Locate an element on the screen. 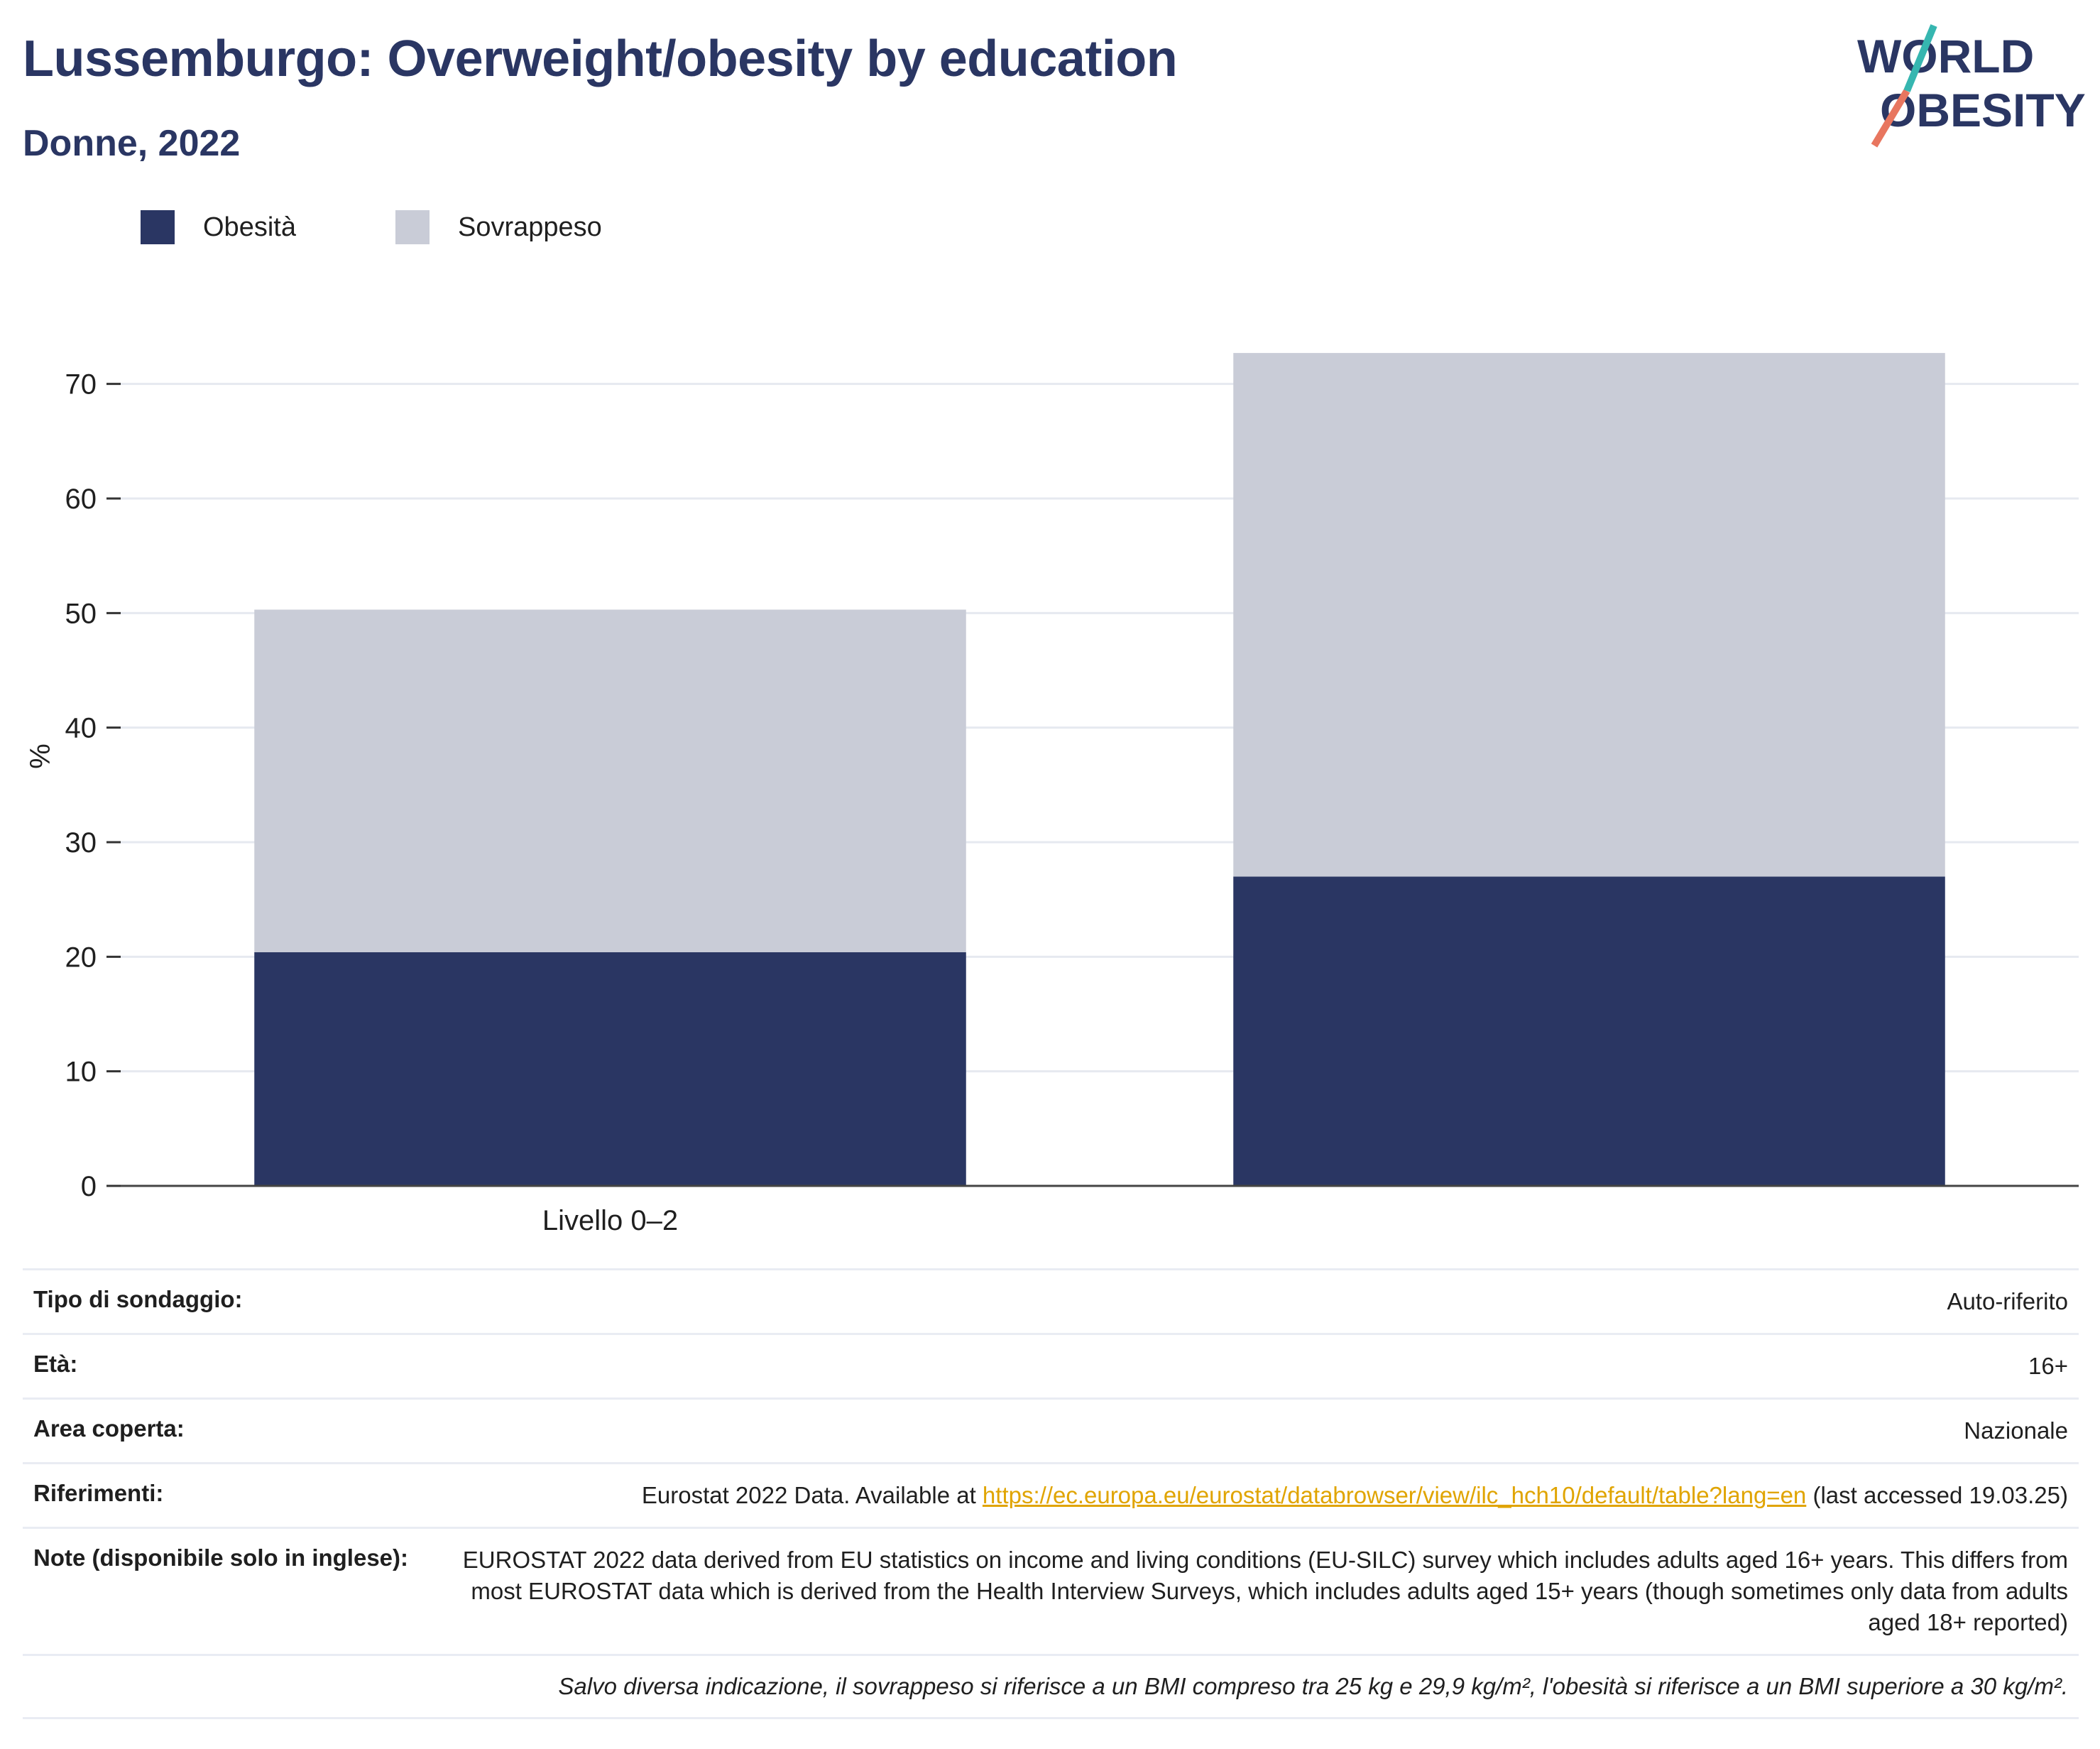 The width and height of the screenshot is (2100, 1749). legend-label-overweight: Sovrappeso is located at coordinates (529, 227).